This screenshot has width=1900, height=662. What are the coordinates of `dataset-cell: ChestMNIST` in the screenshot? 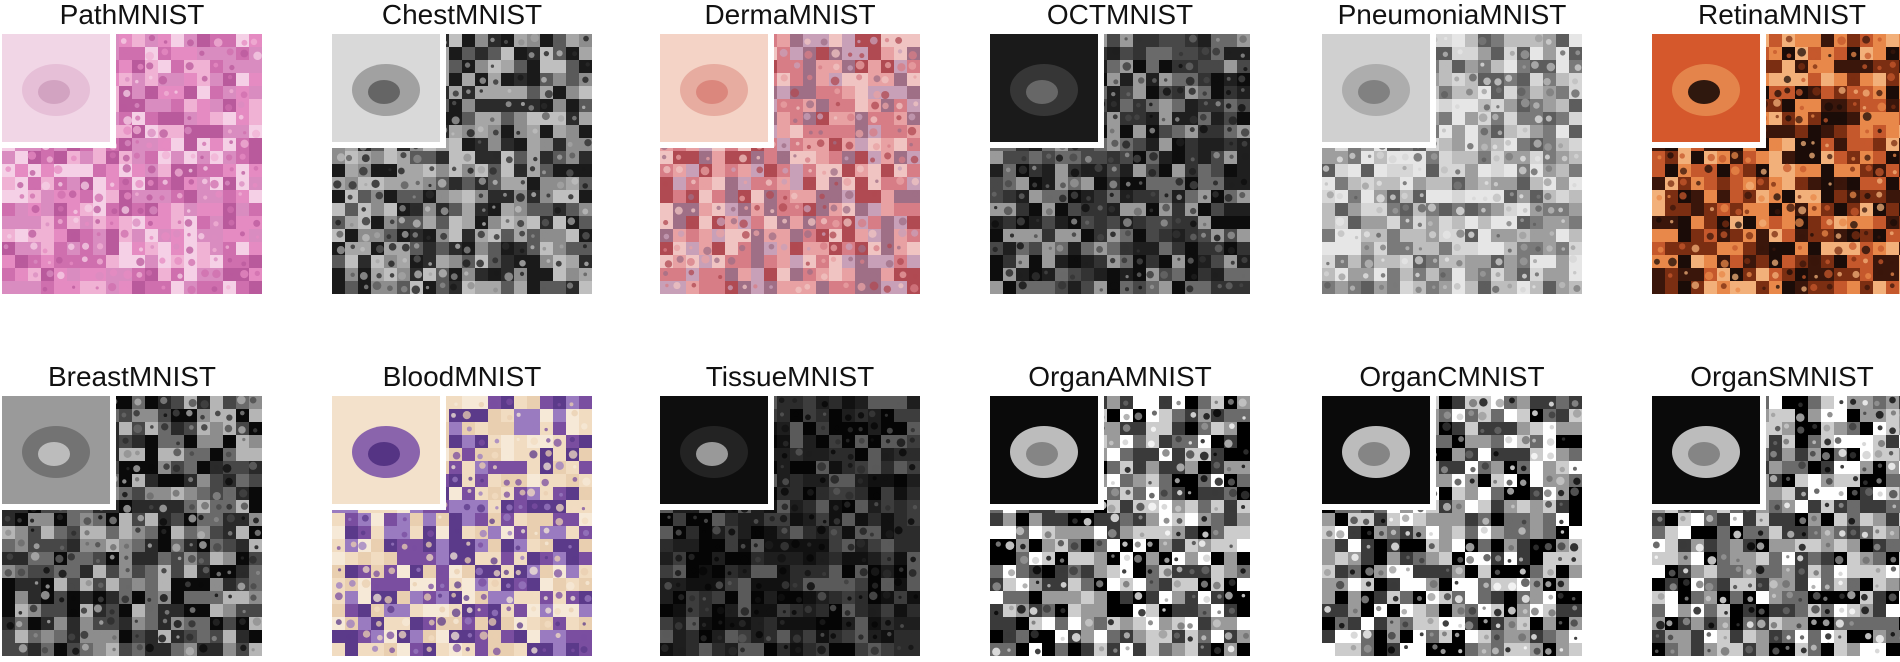 It's located at (462, 150).